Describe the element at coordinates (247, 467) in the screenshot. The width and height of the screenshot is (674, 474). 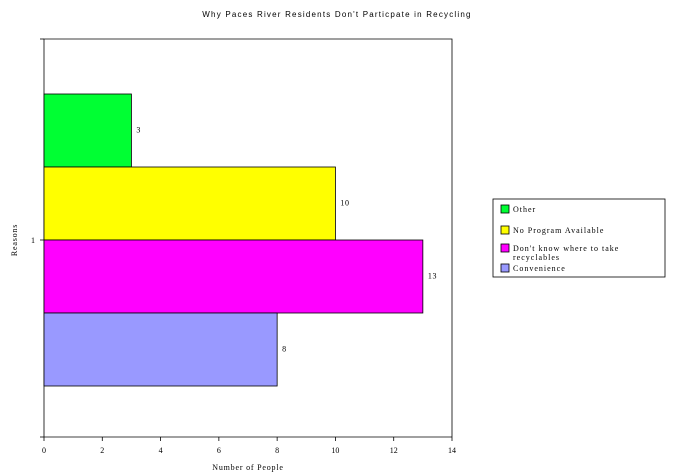
I see `x-axis-label: Number of People` at that location.